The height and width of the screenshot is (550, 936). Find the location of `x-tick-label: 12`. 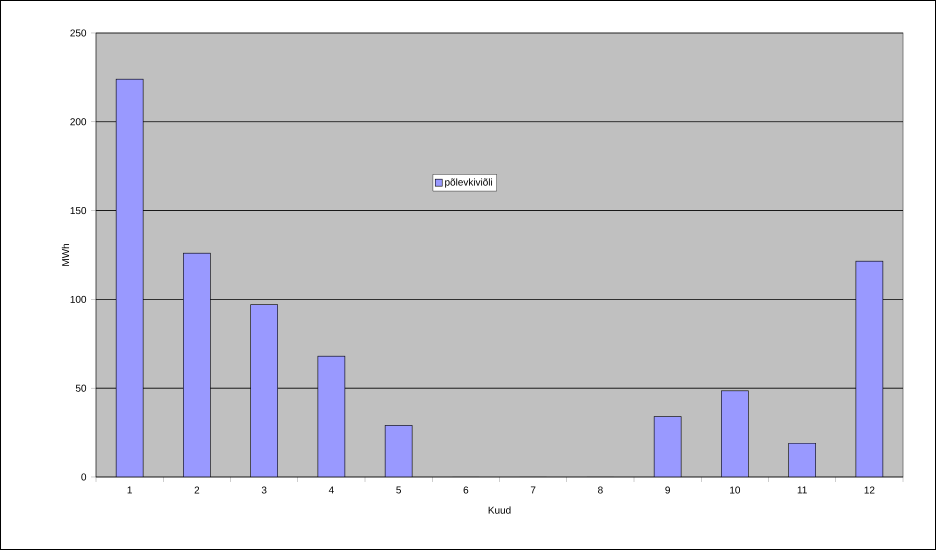

x-tick-label: 12 is located at coordinates (869, 490).